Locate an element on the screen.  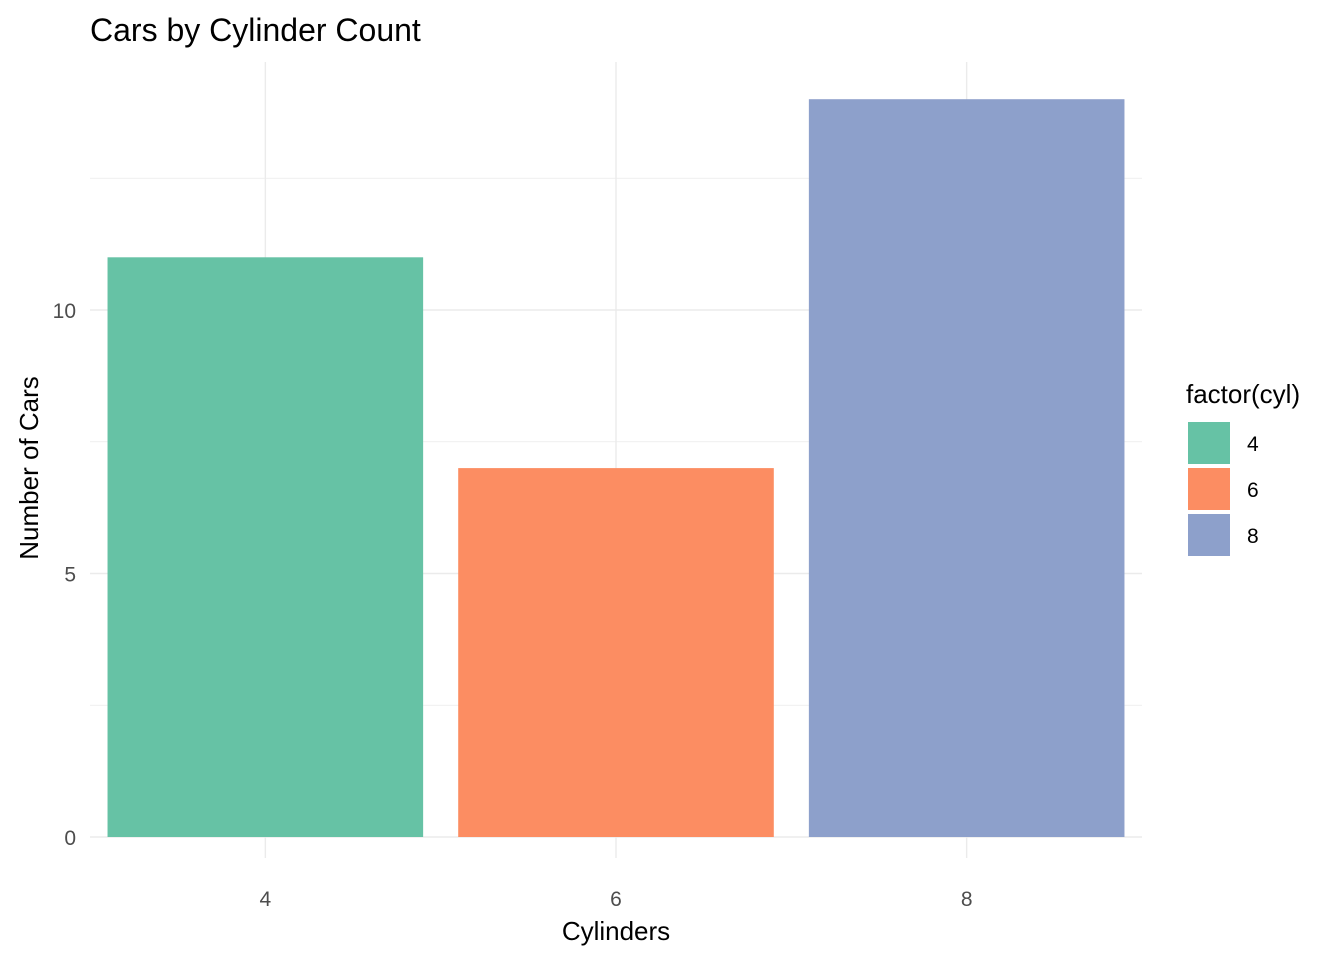
chart-title: Cars by Cylinder Count is located at coordinates (255, 30).